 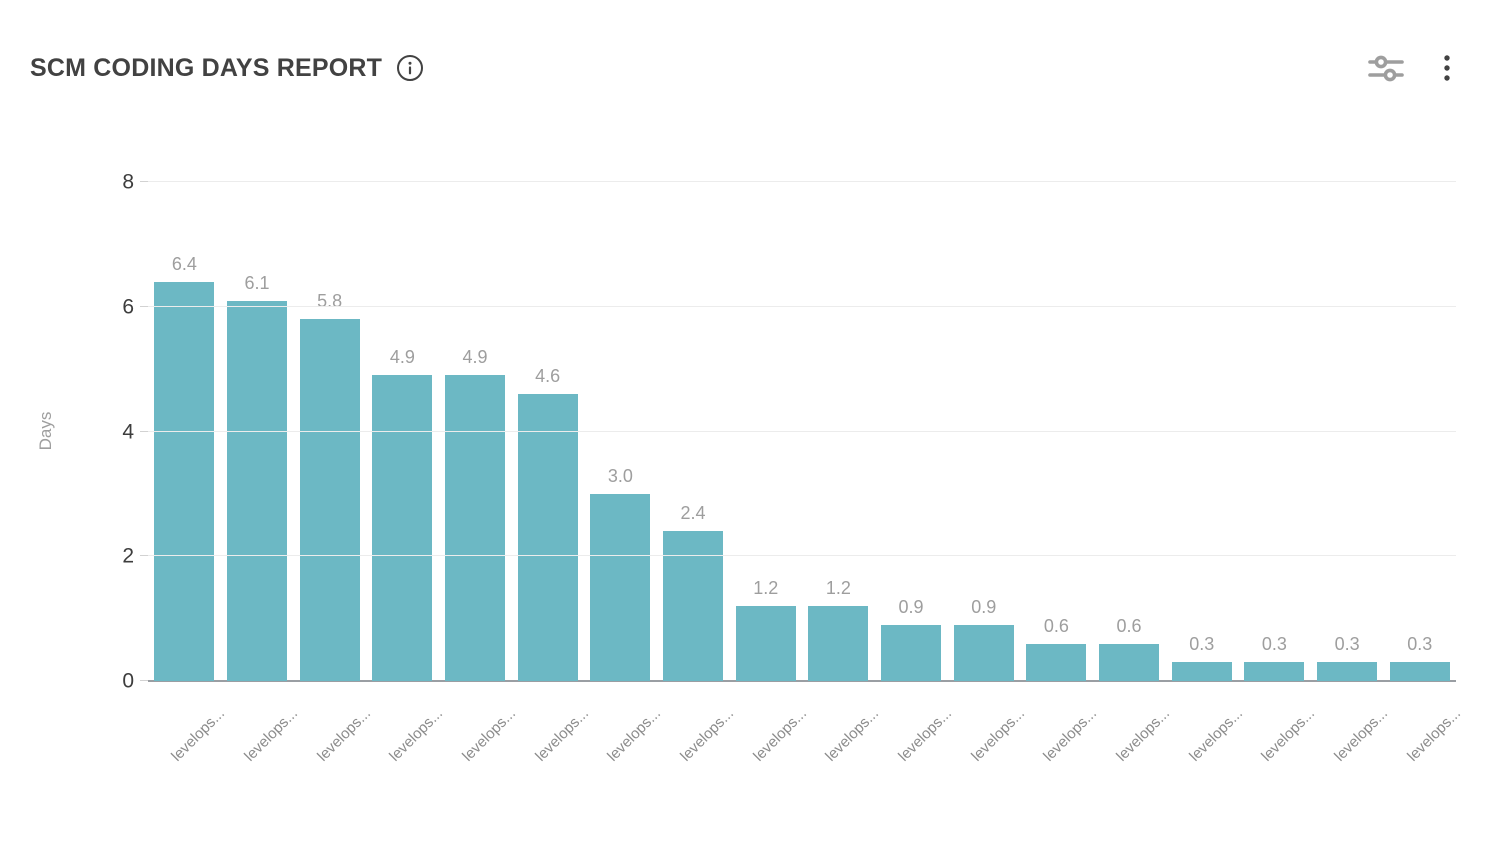 I want to click on y-tick-label: 0, so click(x=128, y=681).